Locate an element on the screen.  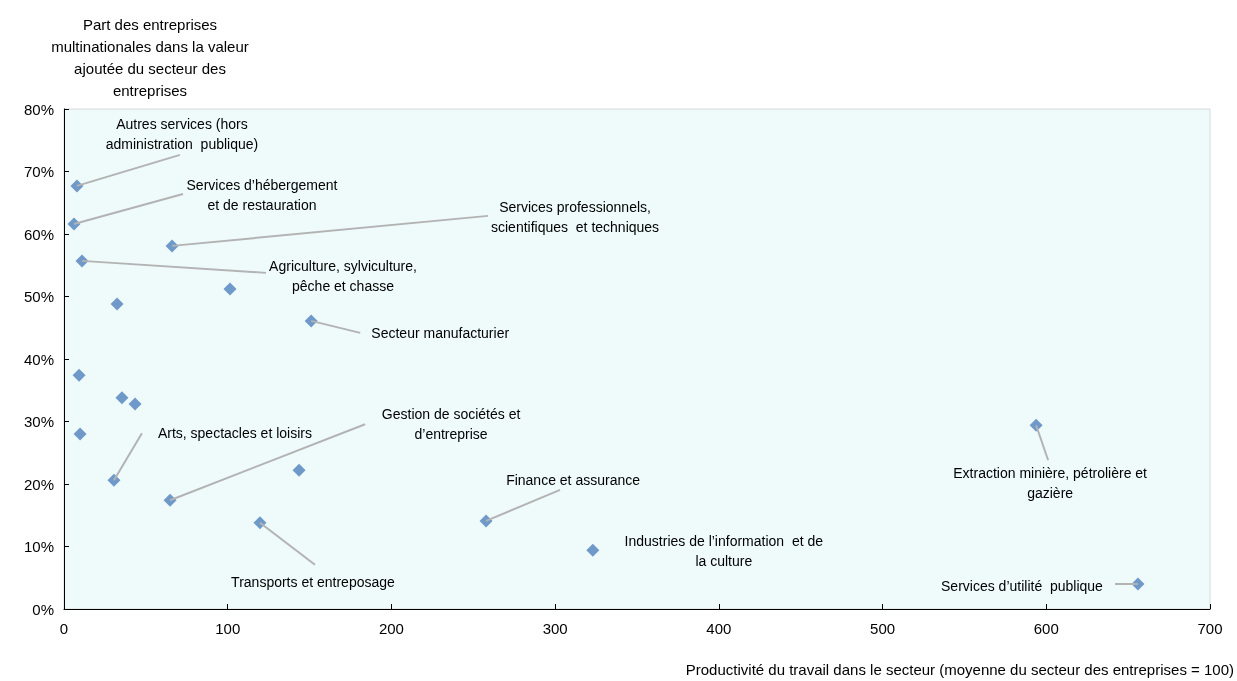
y-tick-label: 50% is located at coordinates (38, 296).